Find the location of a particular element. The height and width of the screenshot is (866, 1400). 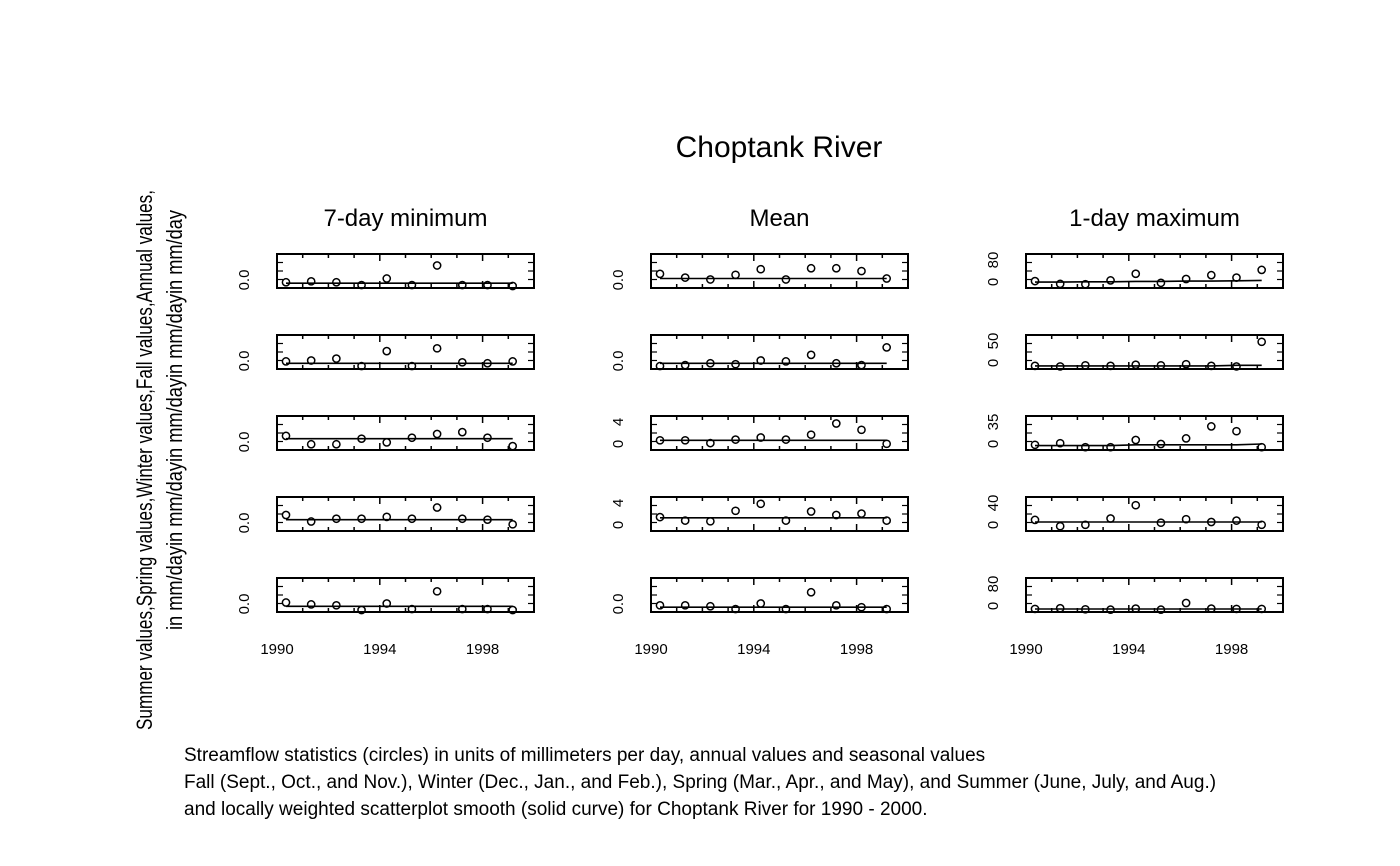

smooth-curve is located at coordinates (1148, 281).